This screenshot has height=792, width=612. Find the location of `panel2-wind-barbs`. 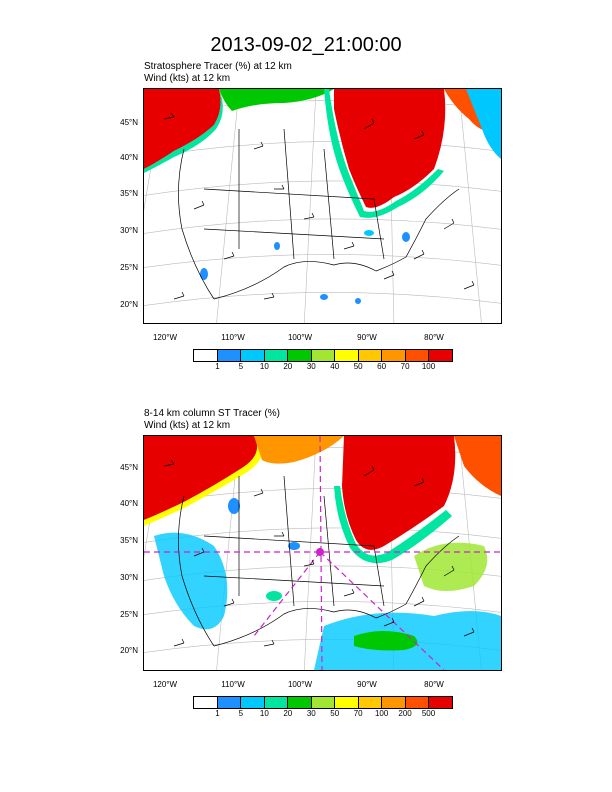

panel2-wind-barbs is located at coordinates (319, 553).